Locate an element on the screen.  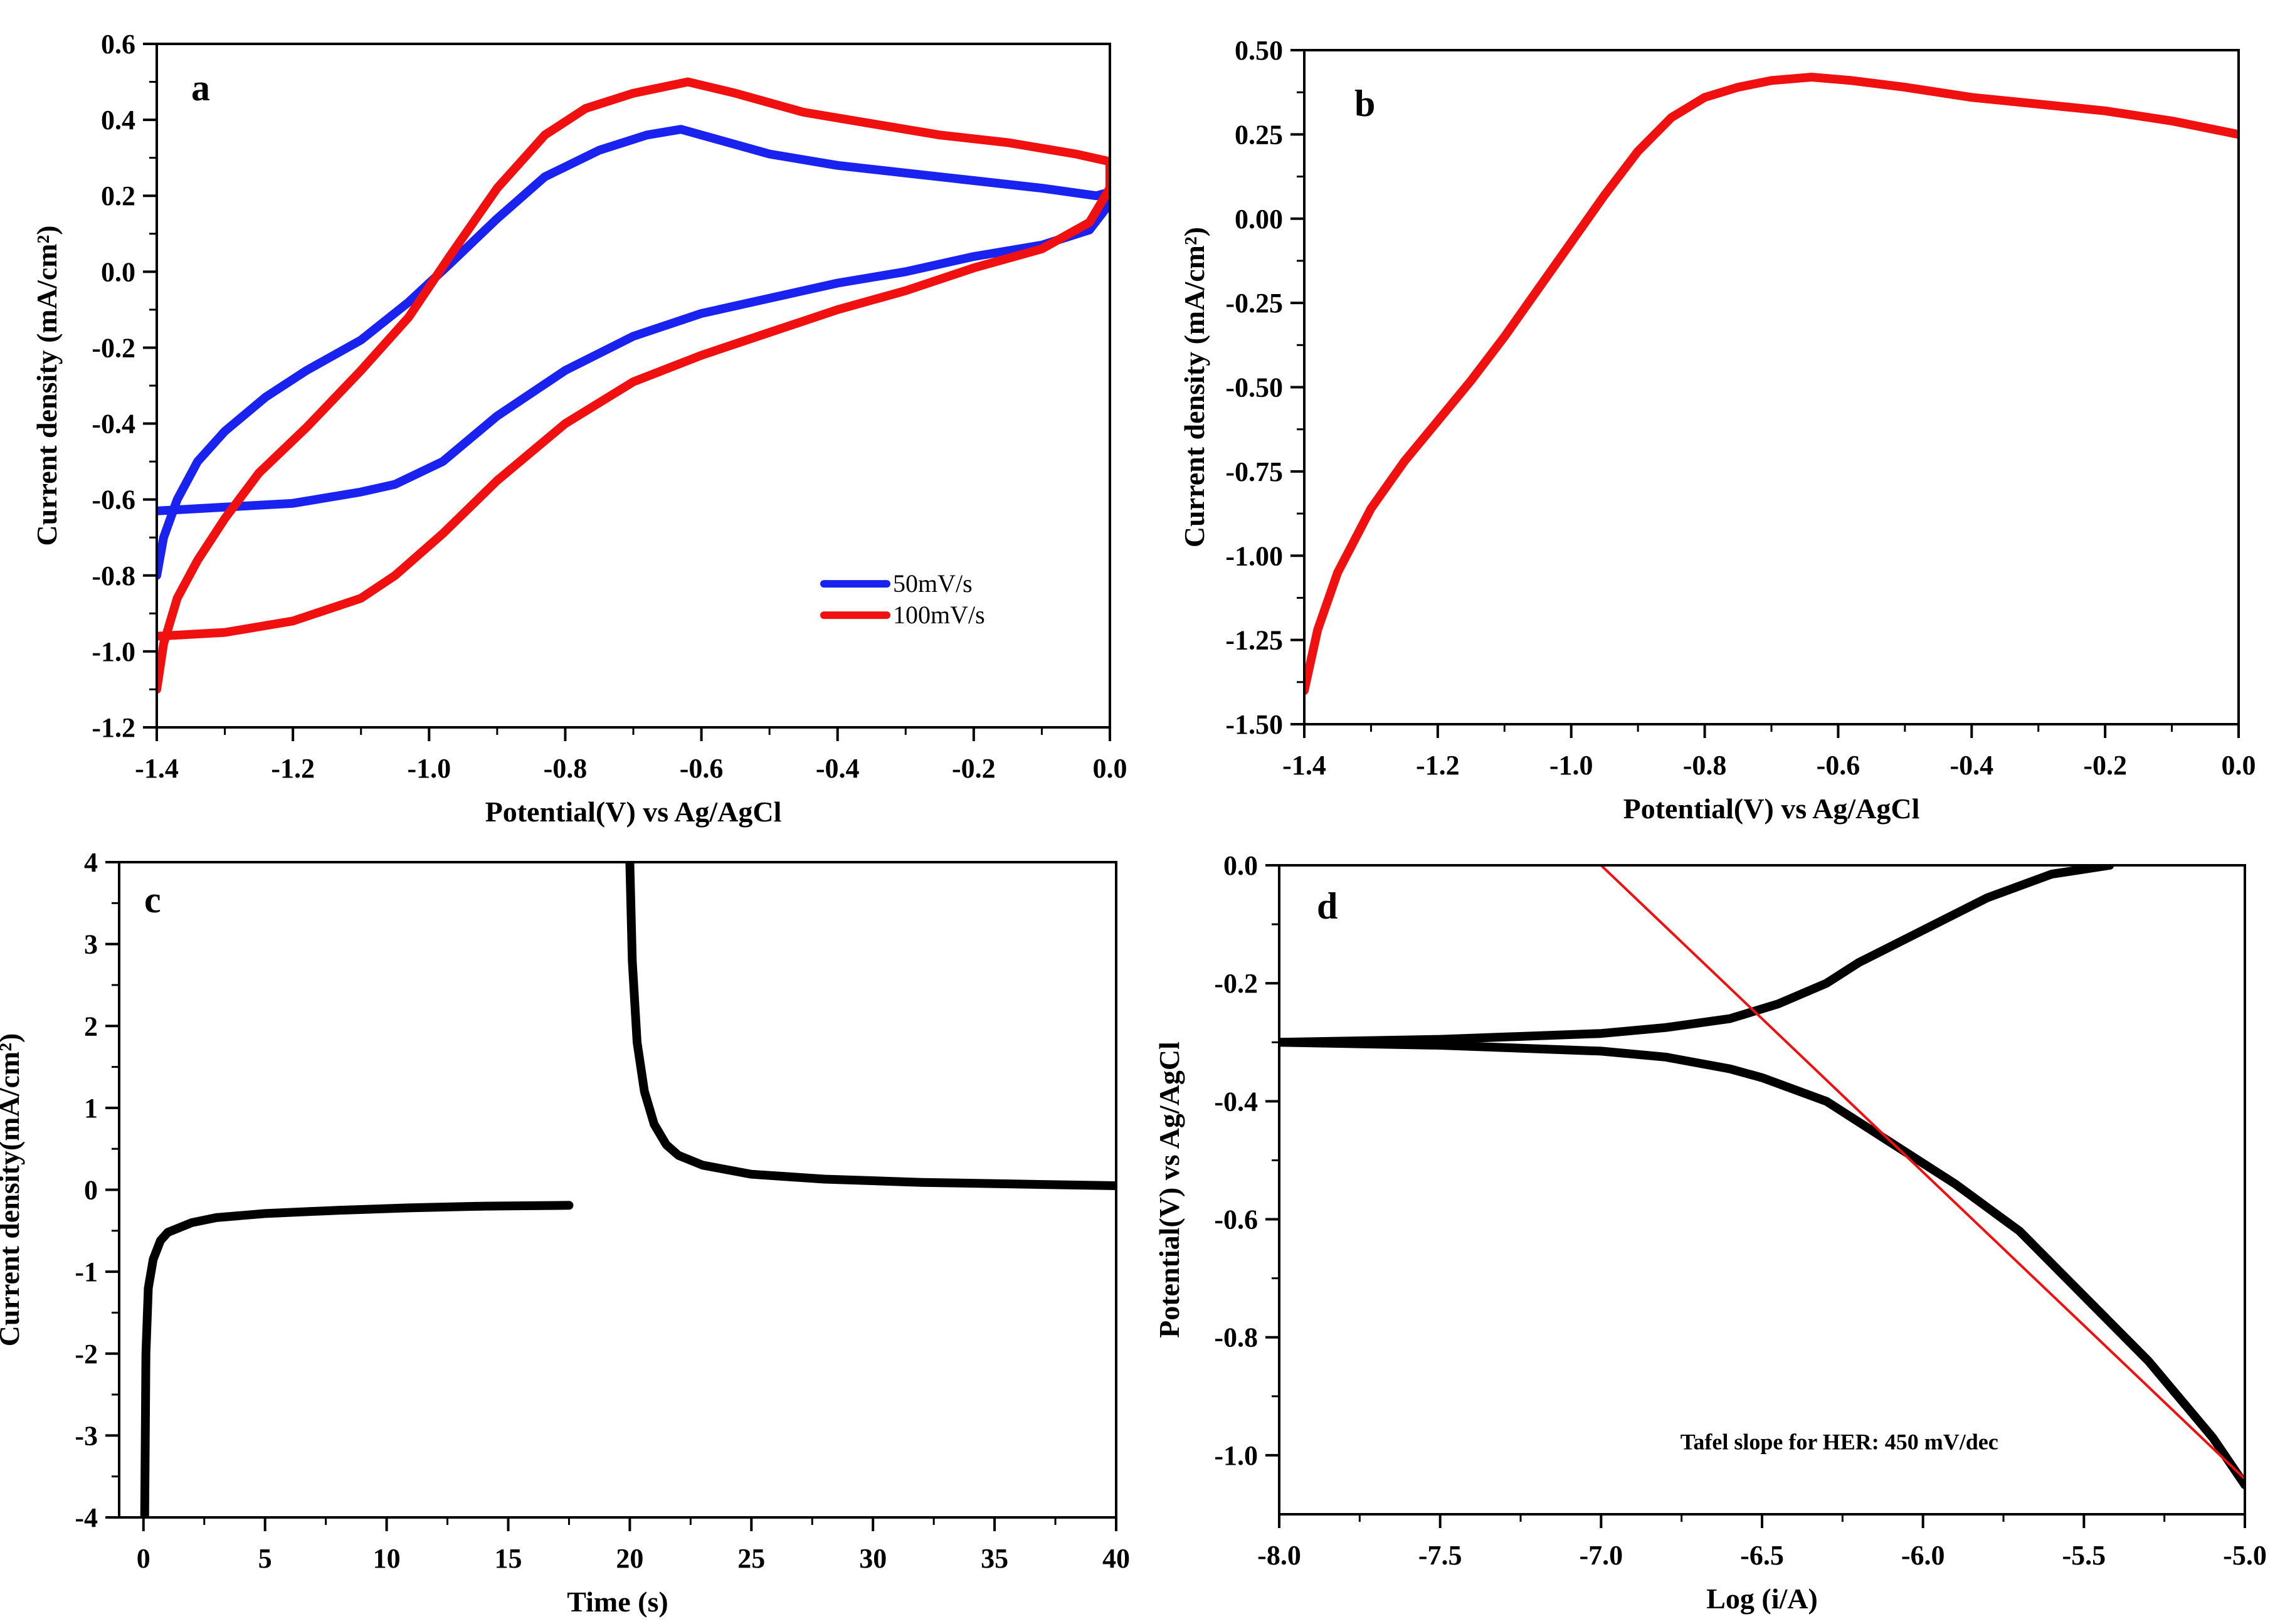
y-tick-label: -1.00 is located at coordinates (1254, 555).